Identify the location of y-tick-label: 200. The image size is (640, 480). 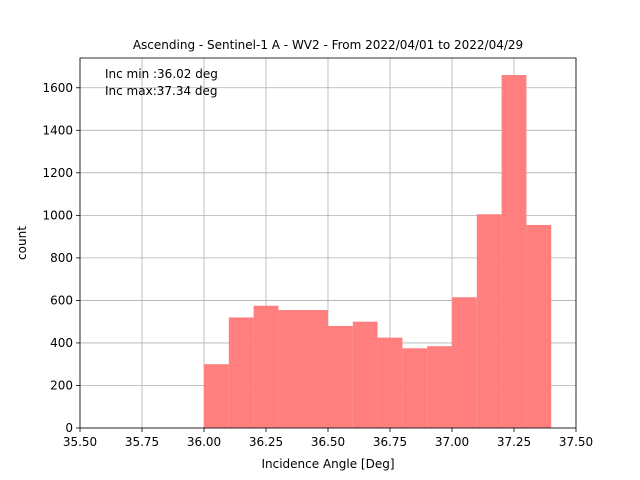
(61, 385).